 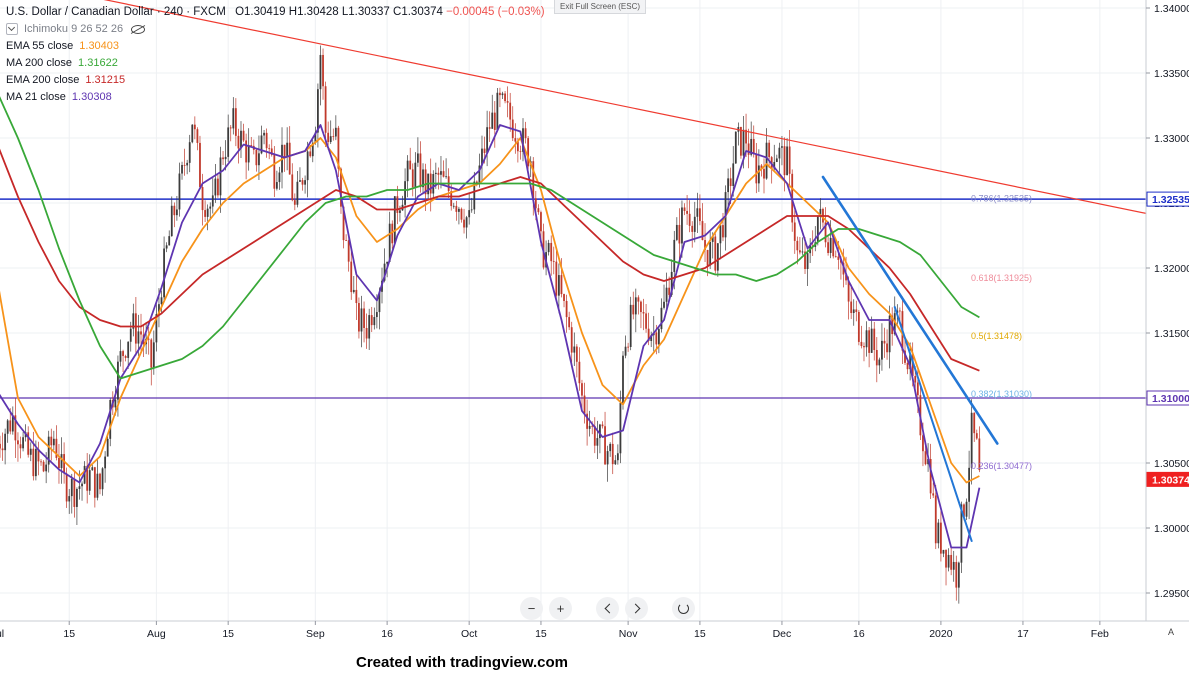 I want to click on price-tag-box, so click(x=1167, y=479).